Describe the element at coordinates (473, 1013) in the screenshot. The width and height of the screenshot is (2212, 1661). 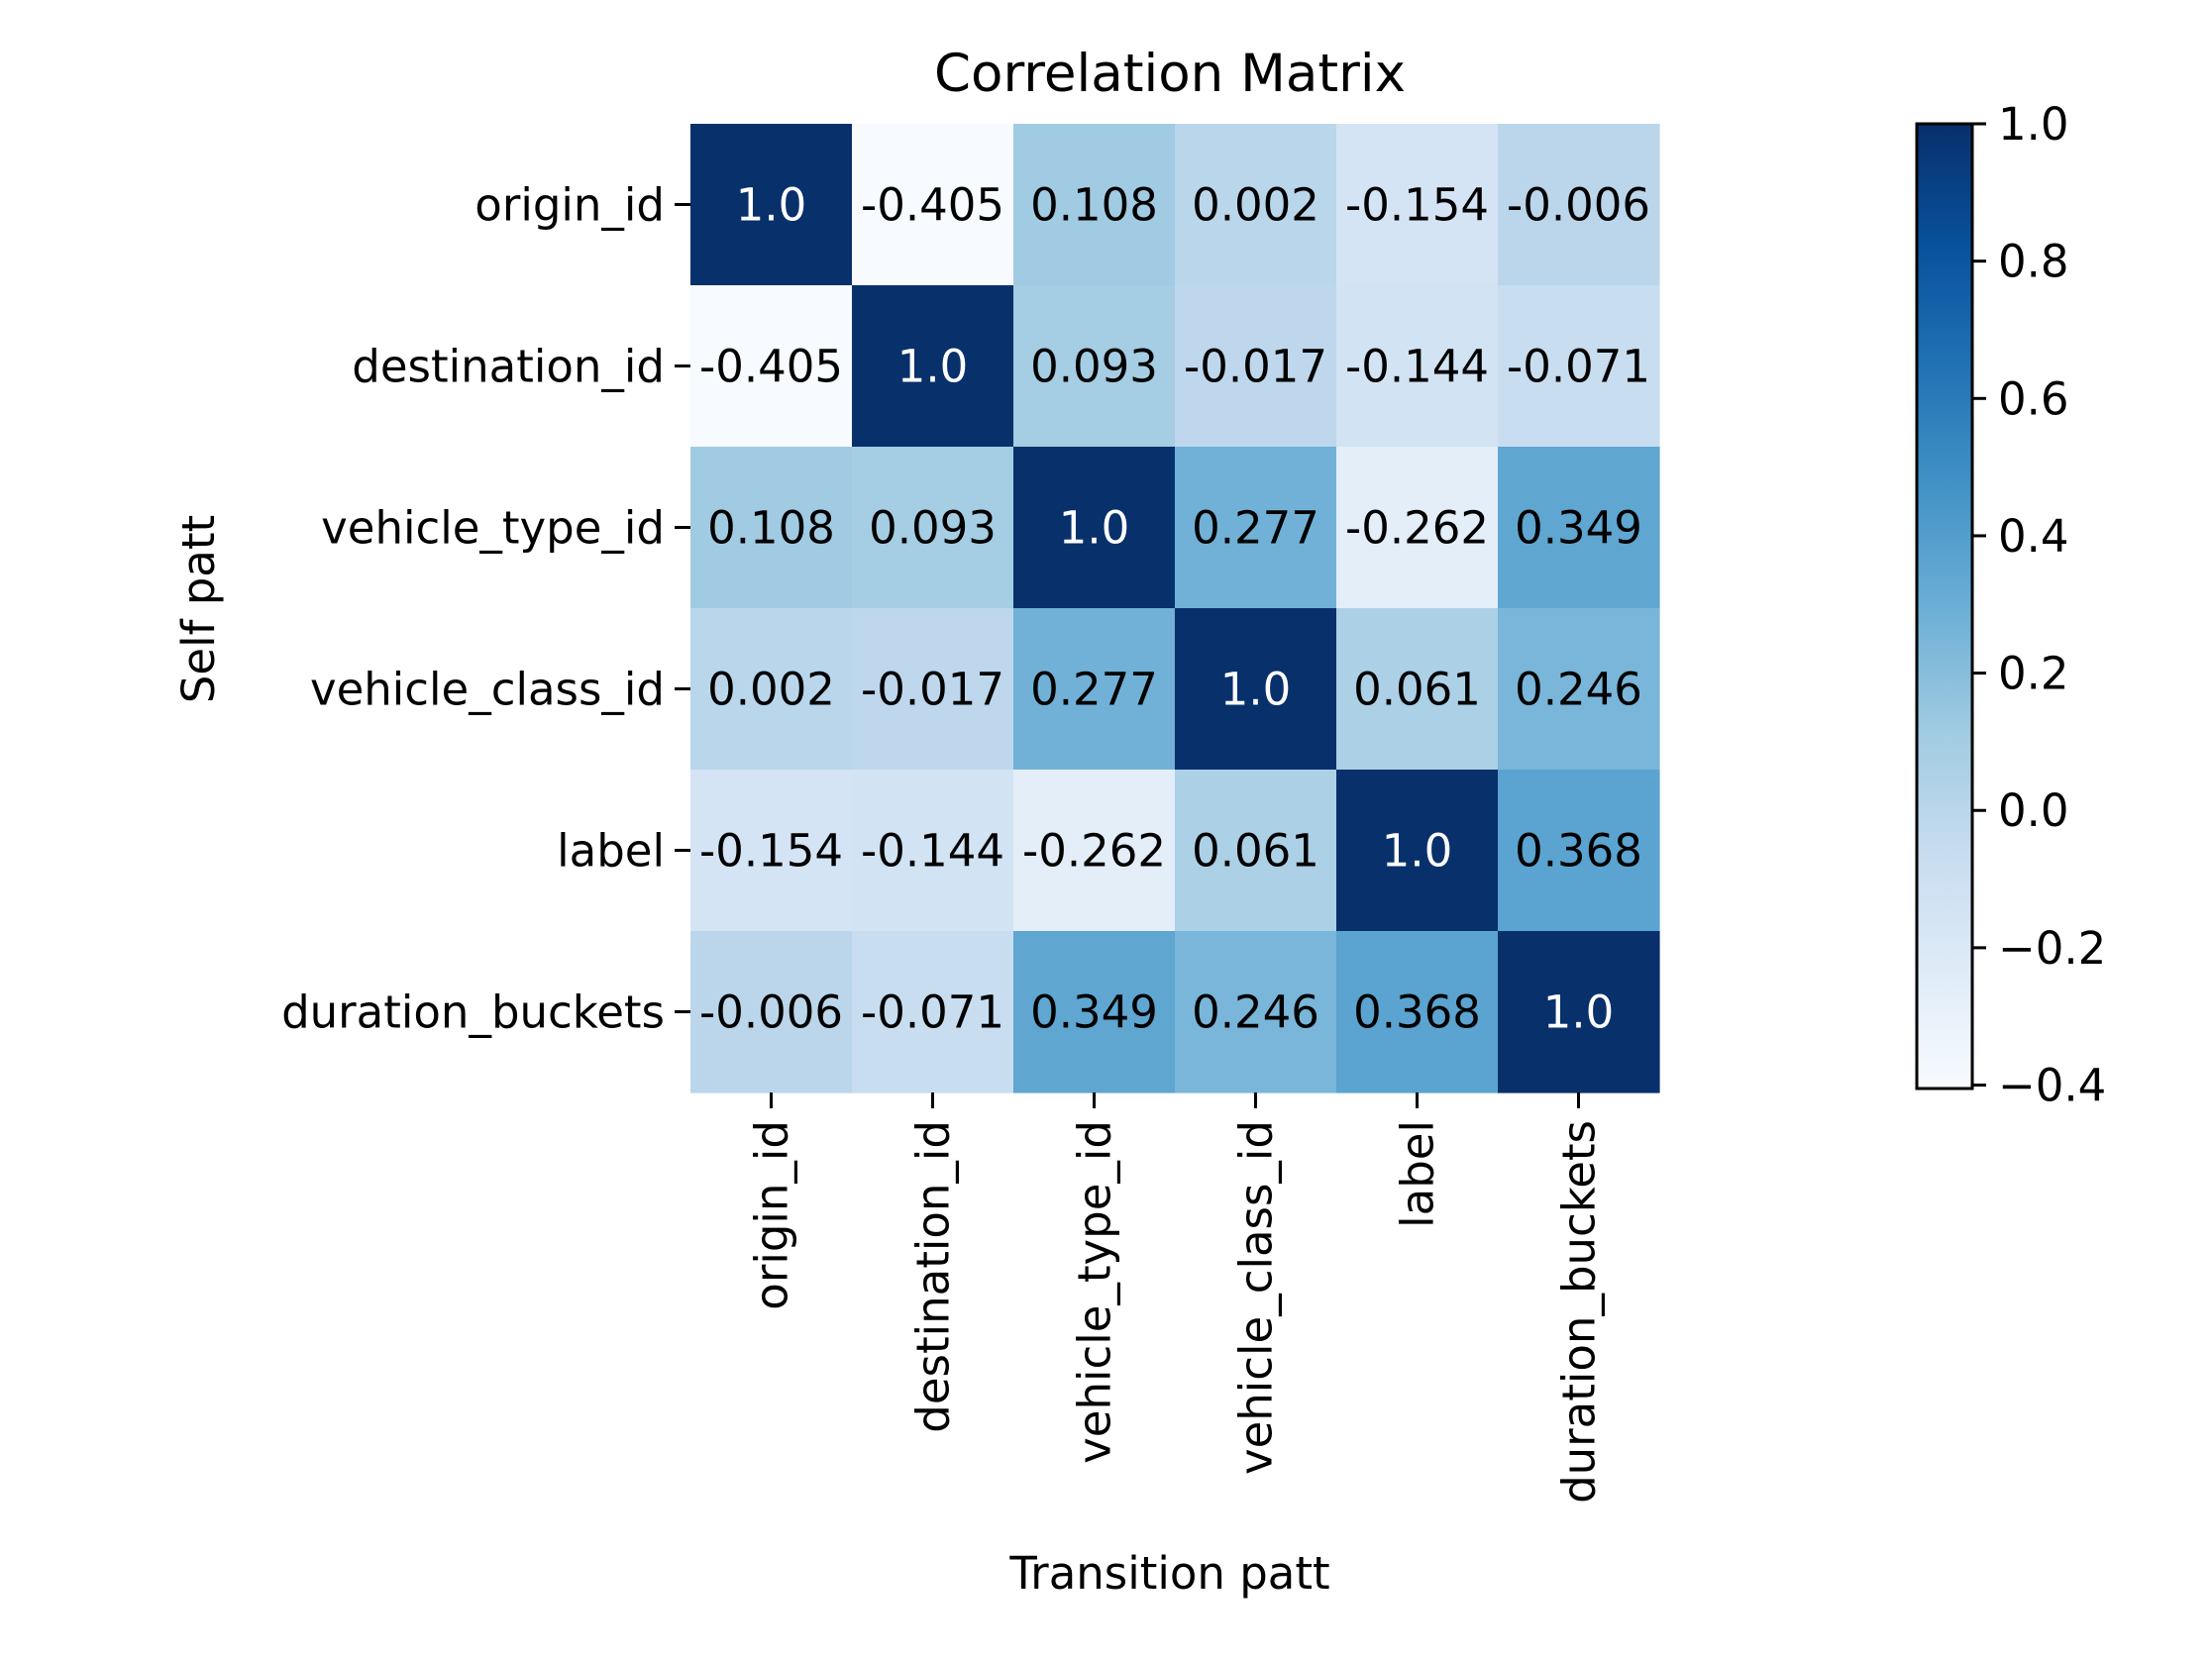
I see `y-tick-label: duration_buckets` at that location.